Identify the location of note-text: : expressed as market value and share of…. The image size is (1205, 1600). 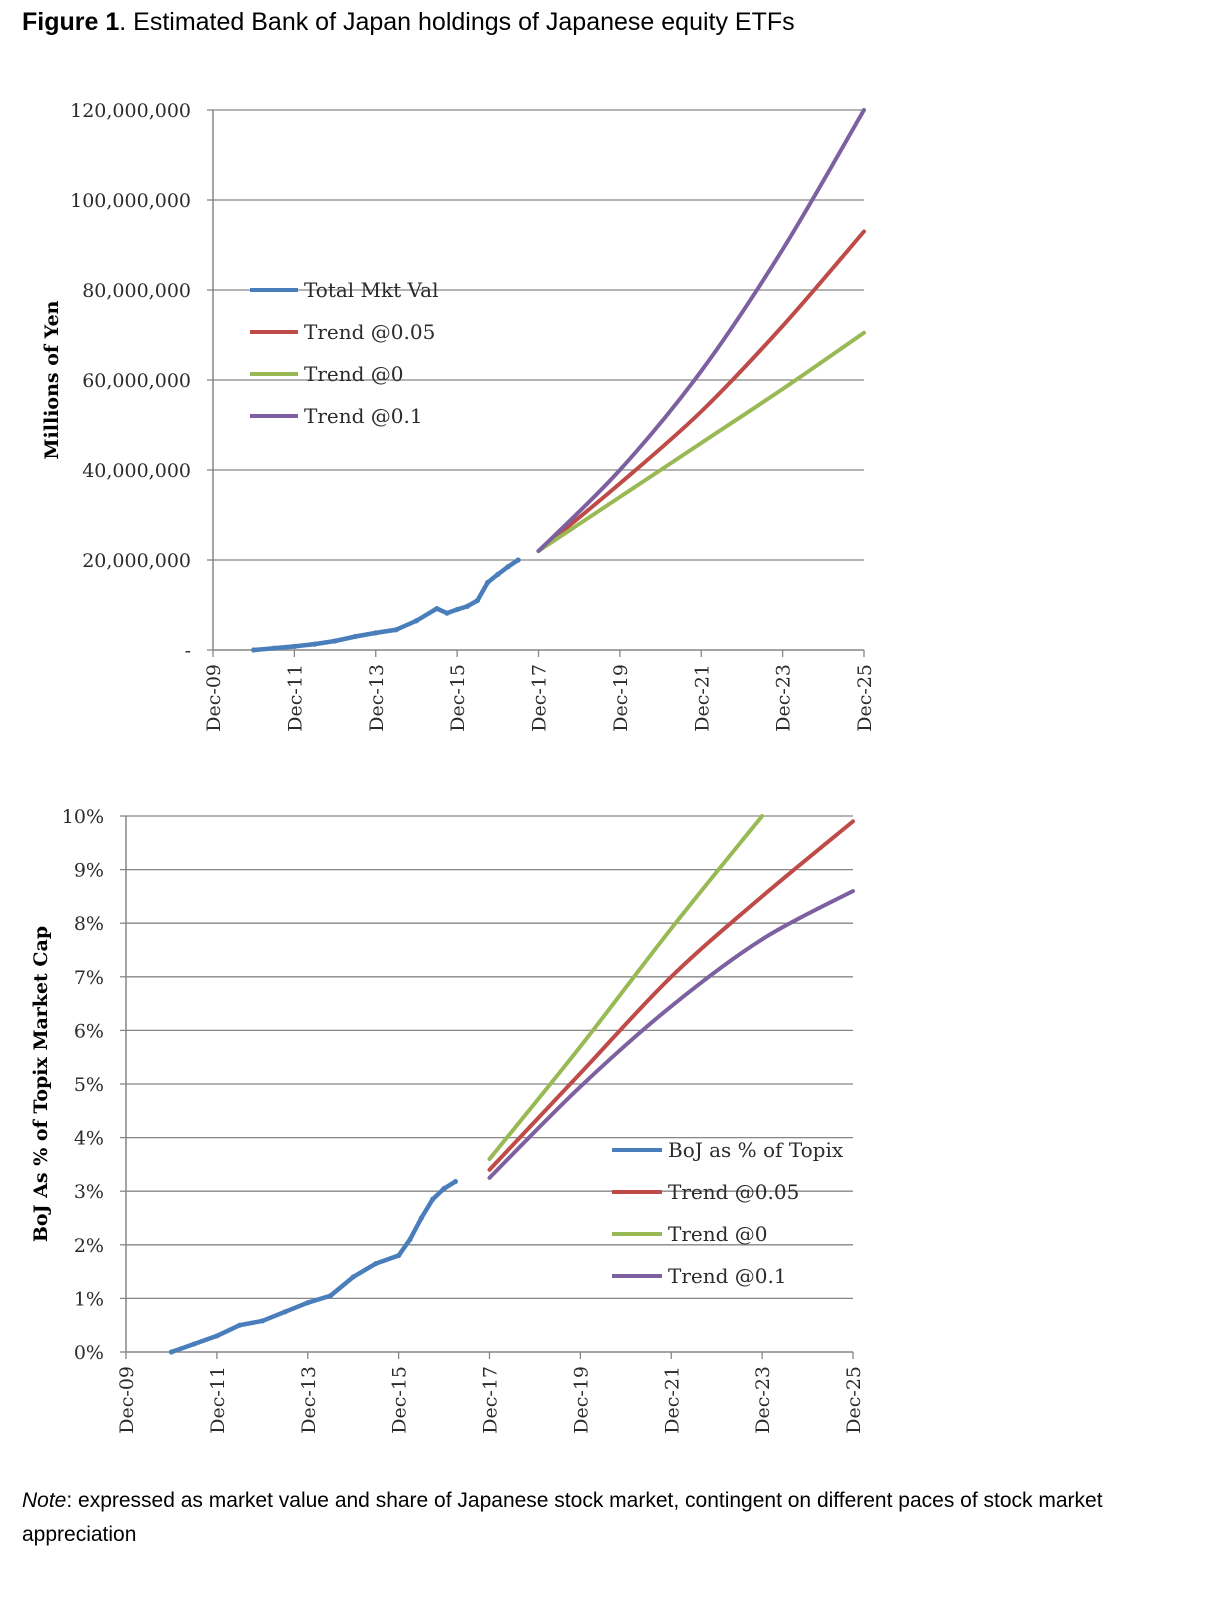
(562, 1517).